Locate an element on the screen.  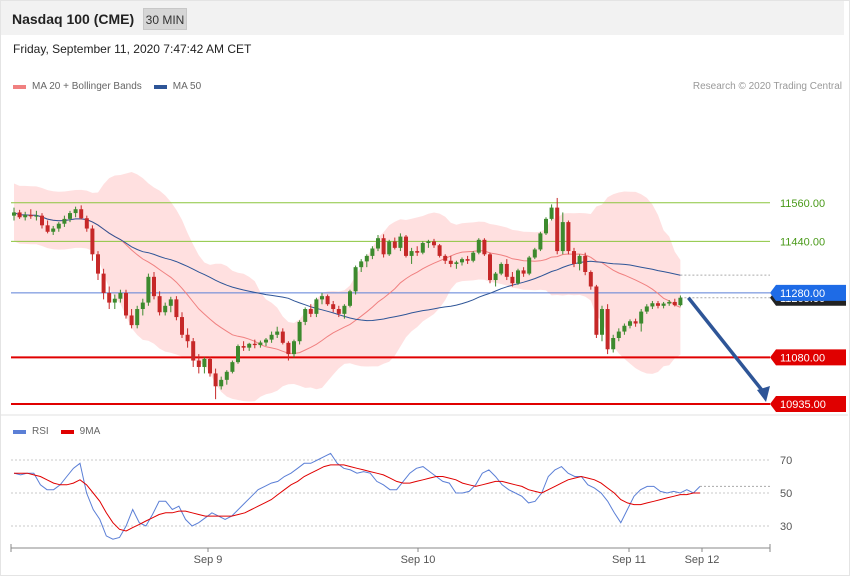
legend-ma20-label: MA 20 + Bollinger Bands is located at coordinates (87, 86).